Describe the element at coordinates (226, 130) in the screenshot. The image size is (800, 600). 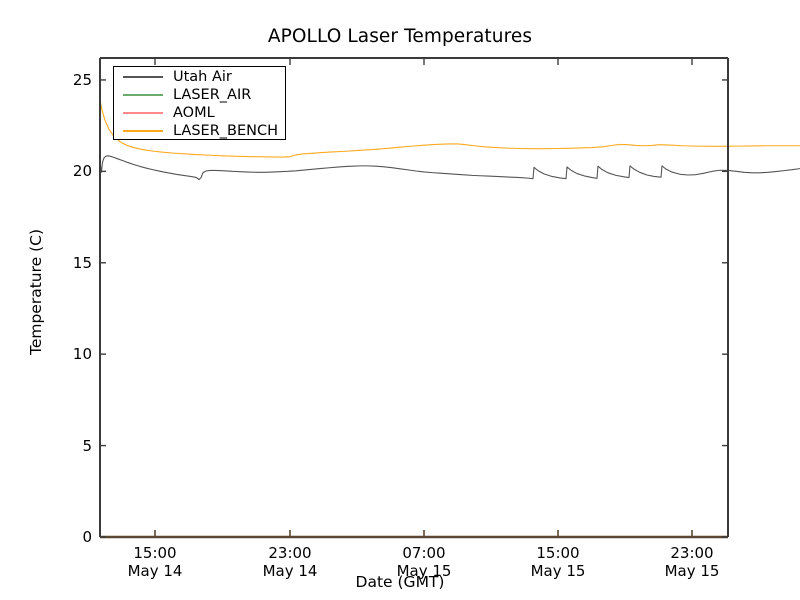
I see `legend-label: LASER_BENCH` at that location.